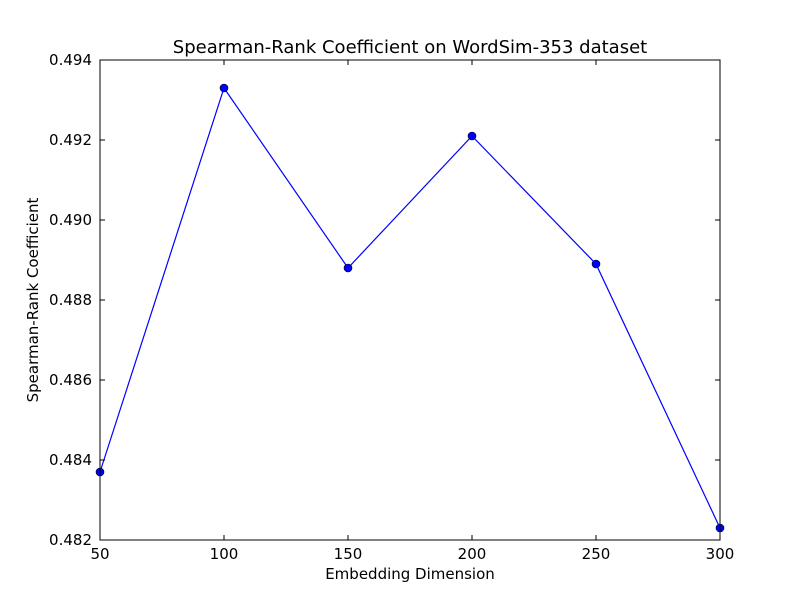  I want to click on x-tick-label: 100, so click(224, 554).